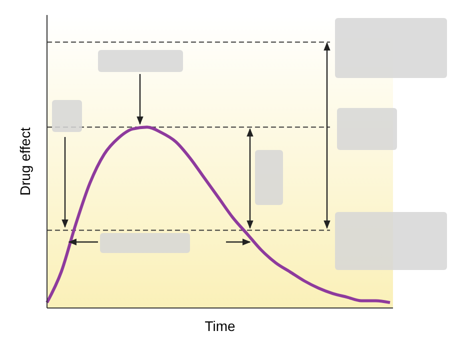  I want to click on y-axis-title: Drug effect, so click(25, 161).